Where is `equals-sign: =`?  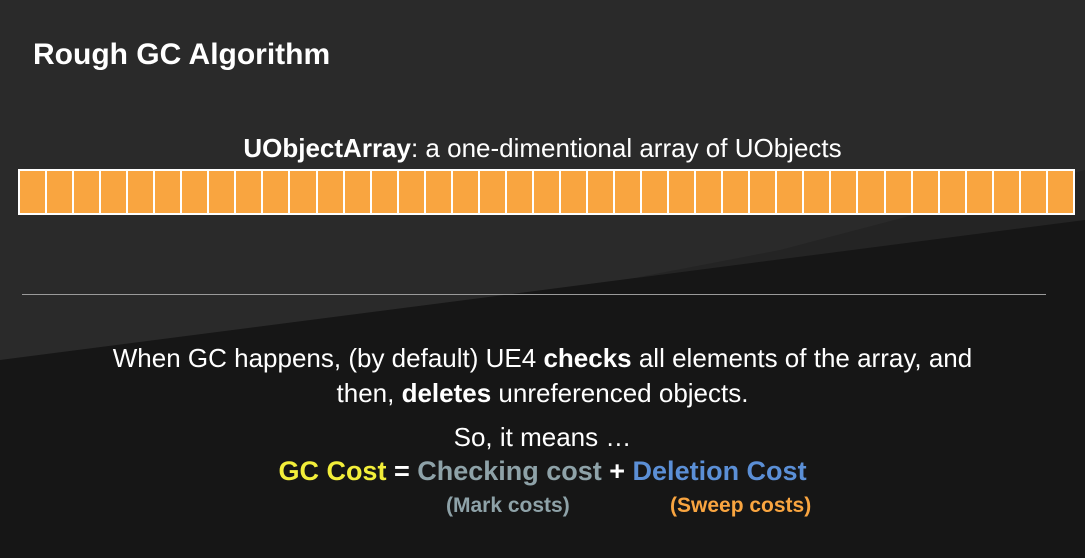
equals-sign: = is located at coordinates (402, 471).